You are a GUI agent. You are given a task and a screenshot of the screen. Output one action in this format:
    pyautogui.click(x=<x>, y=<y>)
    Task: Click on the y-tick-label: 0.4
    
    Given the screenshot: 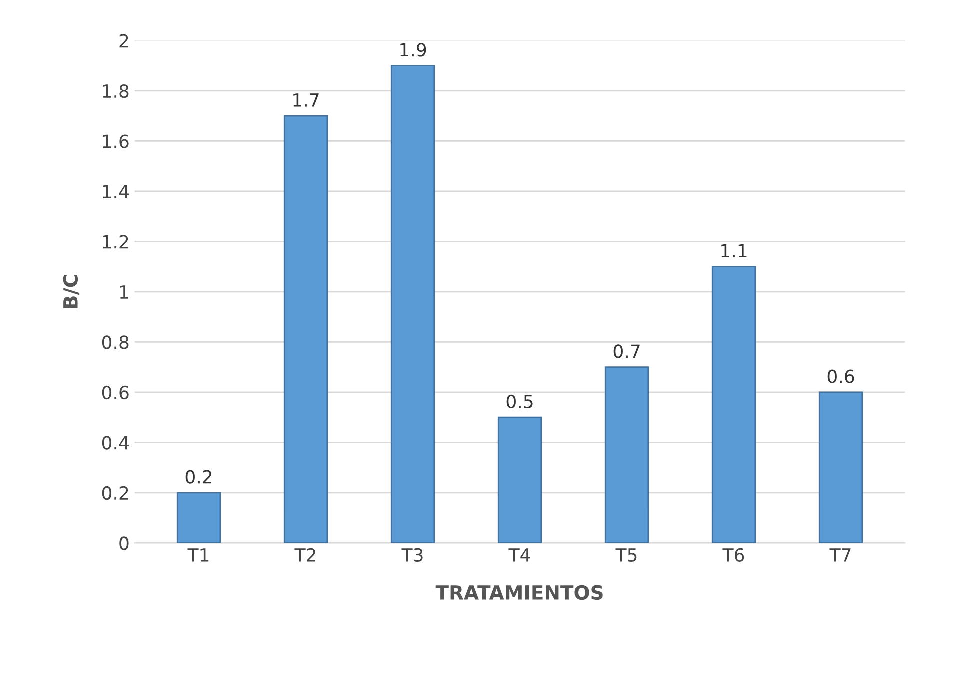 What is the action you would take?
    pyautogui.click(x=115, y=443)
    